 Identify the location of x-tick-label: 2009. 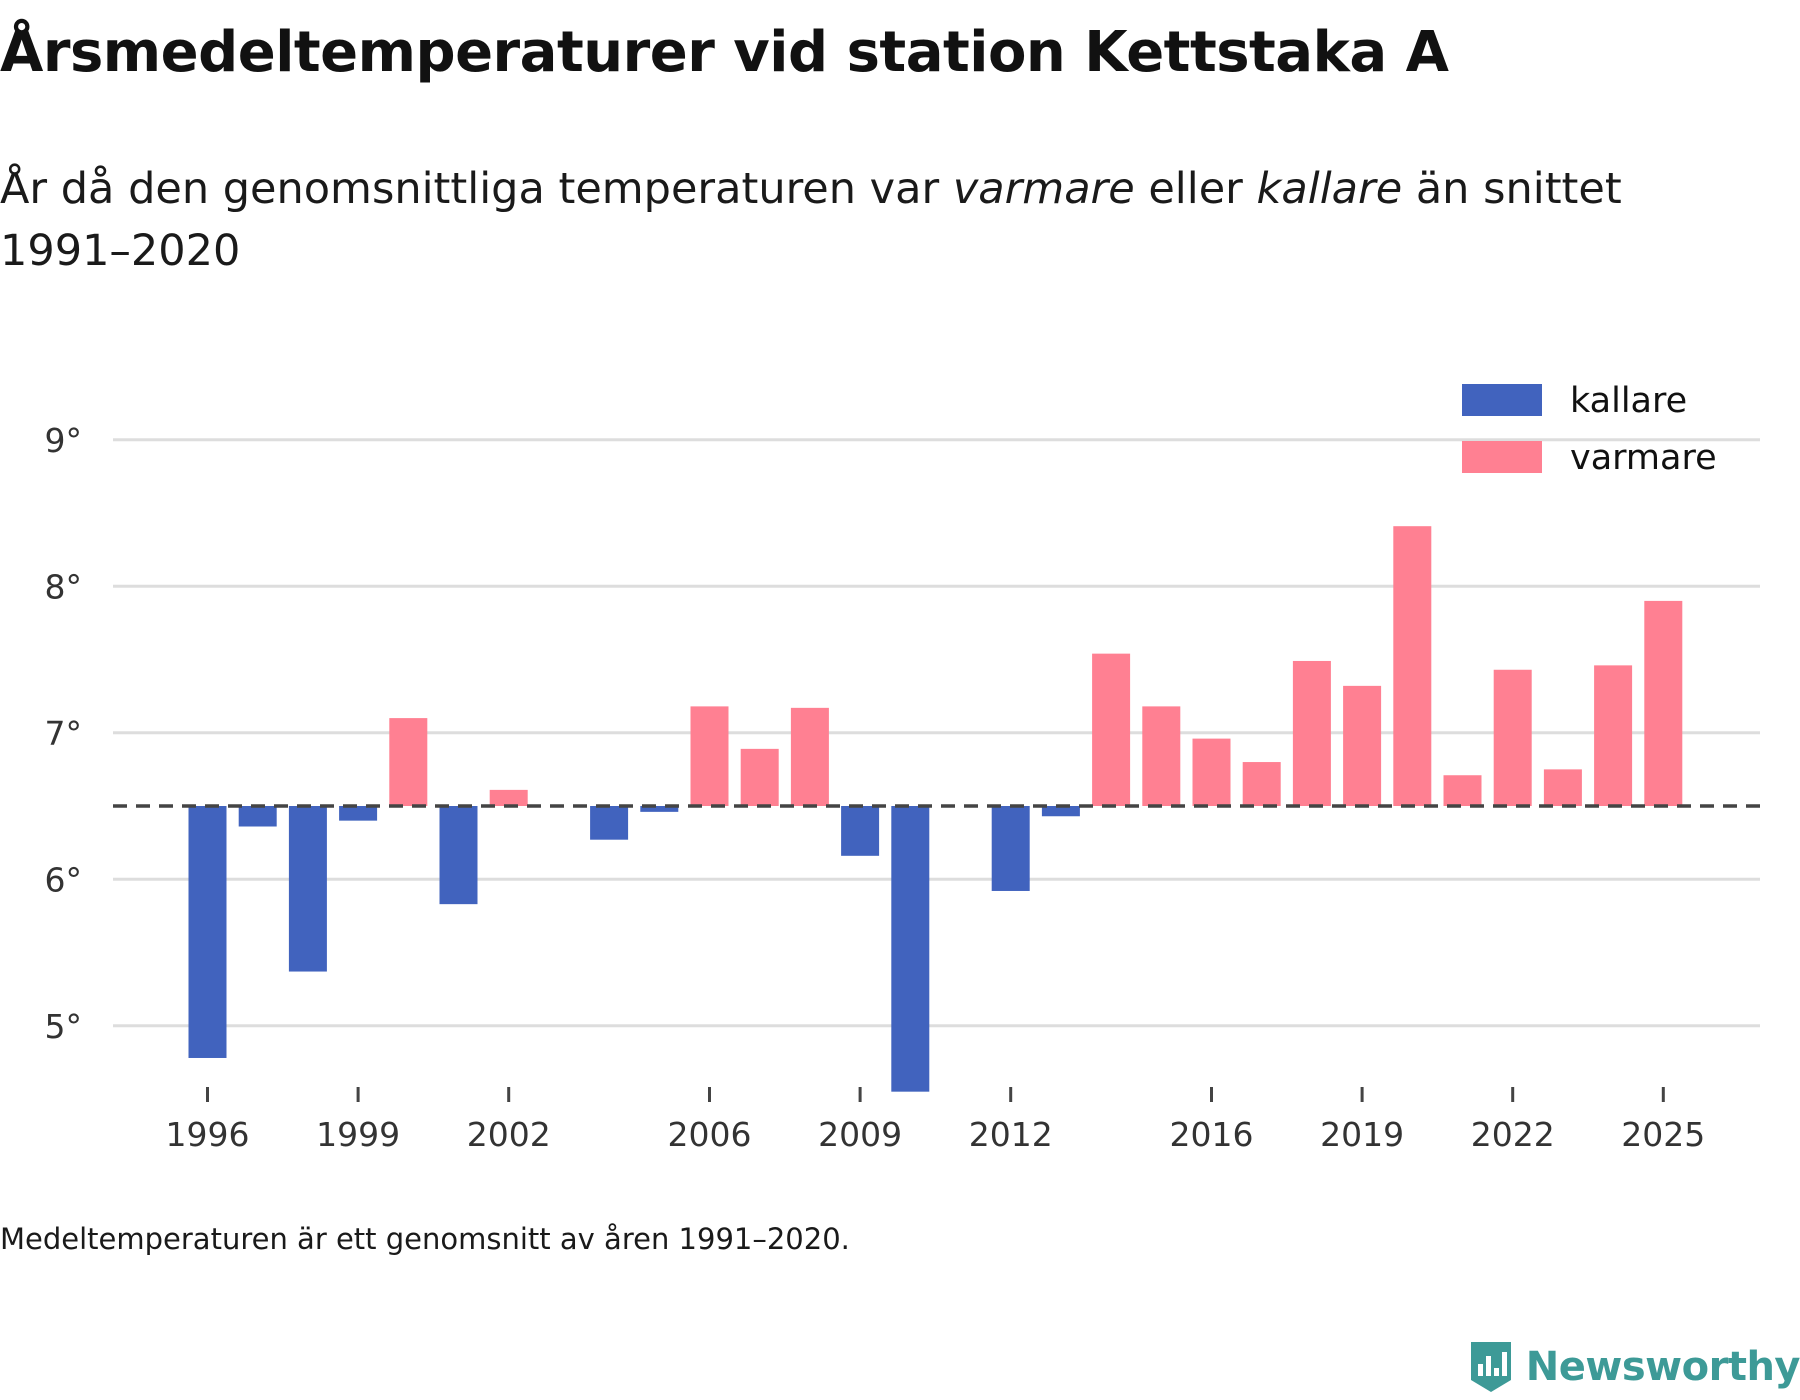
(860, 1134).